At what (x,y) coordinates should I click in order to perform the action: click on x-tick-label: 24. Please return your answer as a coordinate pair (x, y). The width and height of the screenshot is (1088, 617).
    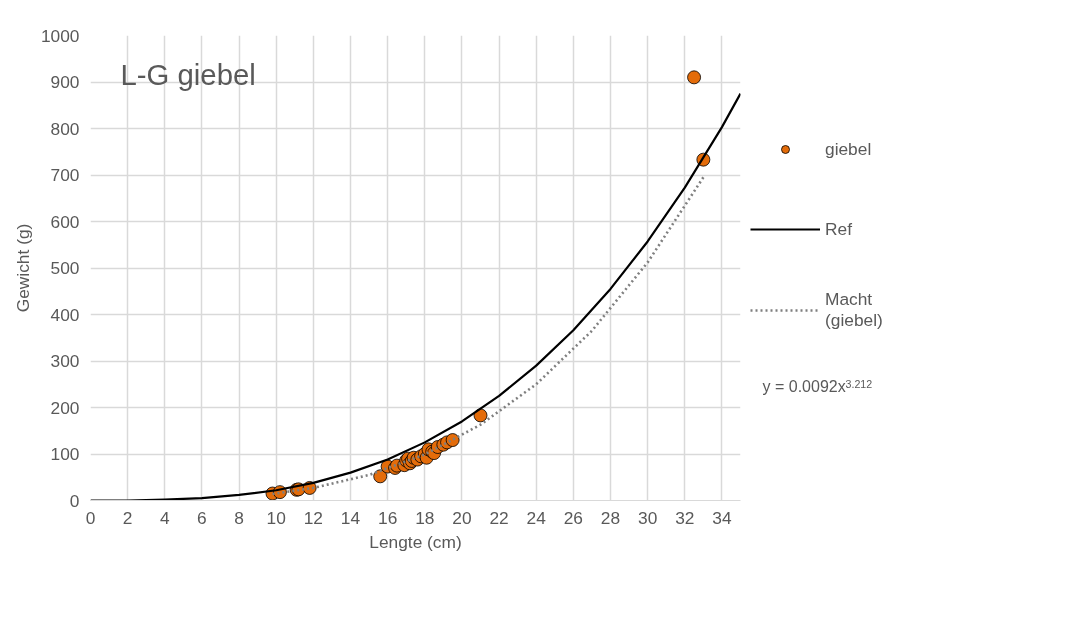
    Looking at the image, I should click on (536, 517).